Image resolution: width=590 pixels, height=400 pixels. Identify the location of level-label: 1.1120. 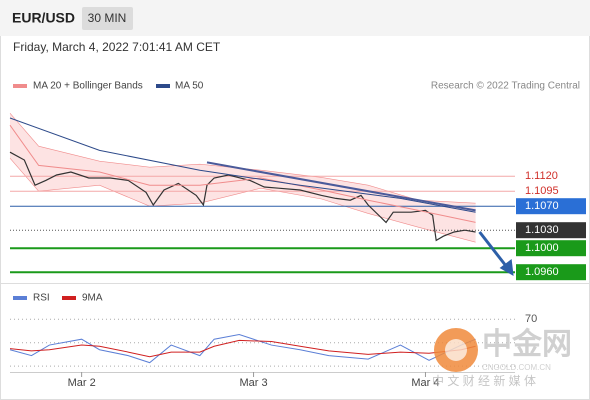
(541, 176).